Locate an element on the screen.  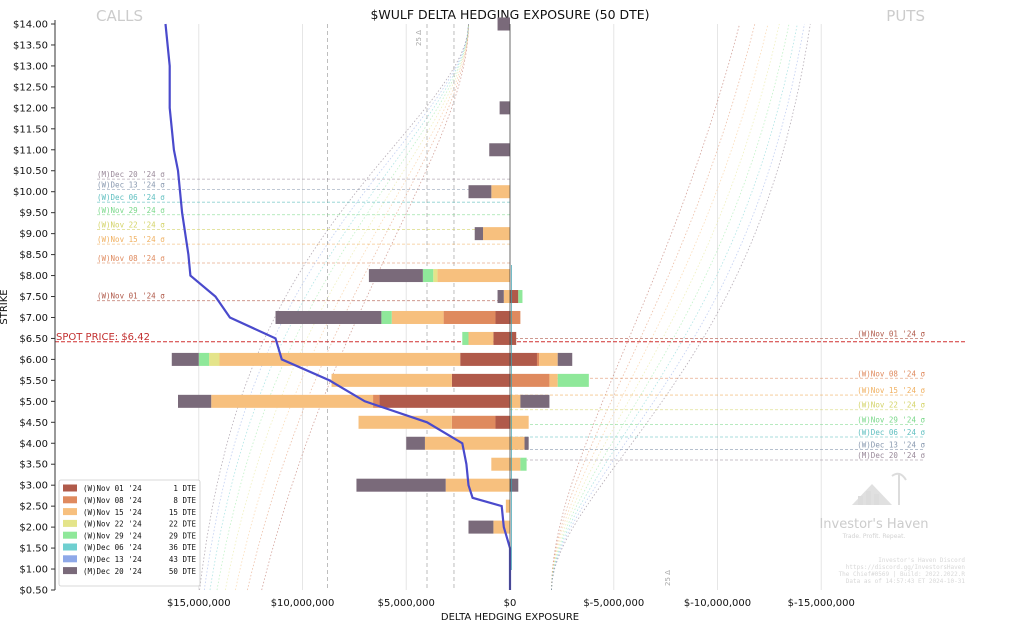
delta25-label-puts: 25 Δ is located at coordinates (668, 578).